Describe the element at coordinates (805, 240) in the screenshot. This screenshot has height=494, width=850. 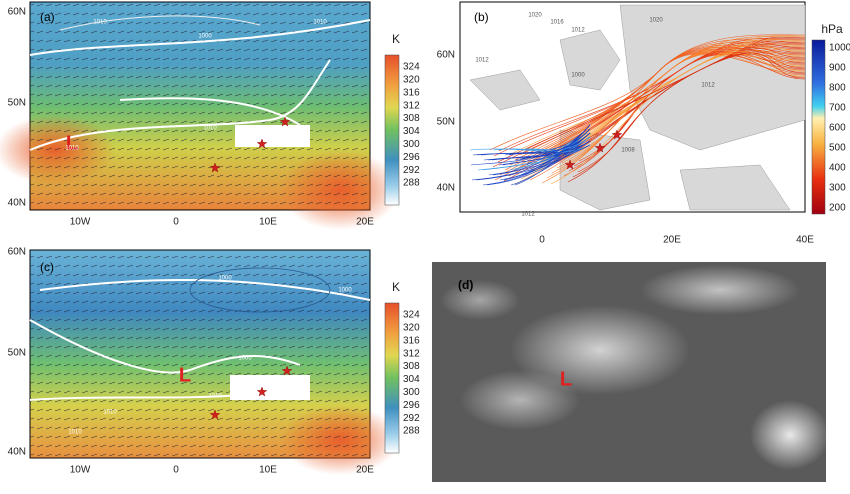
I see `lon-tick-label: 40E` at that location.